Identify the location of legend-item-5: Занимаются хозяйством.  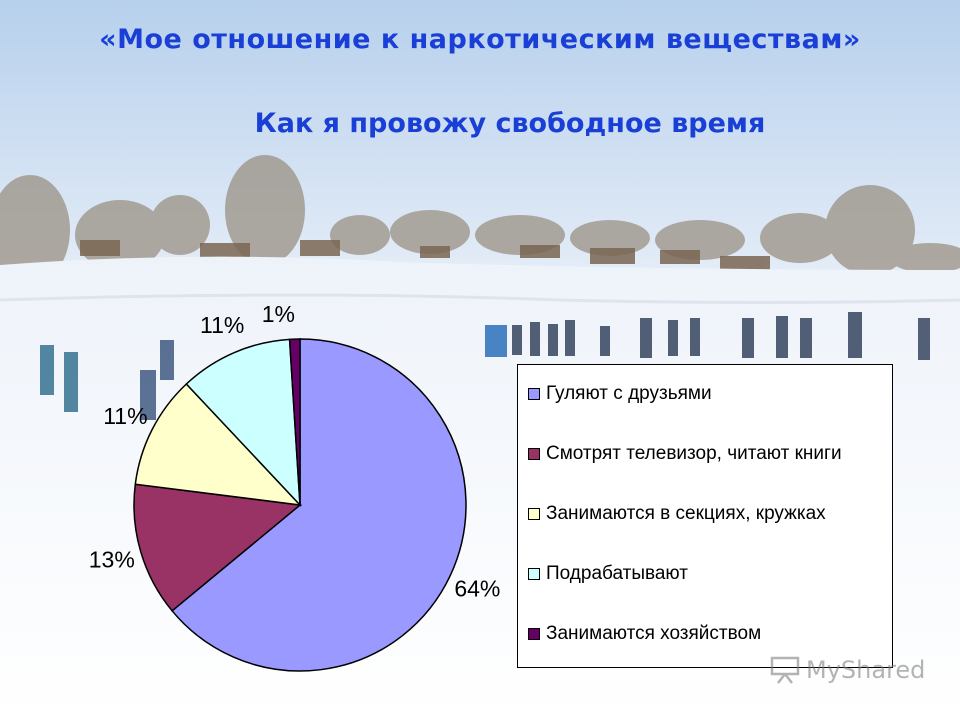
(644, 634).